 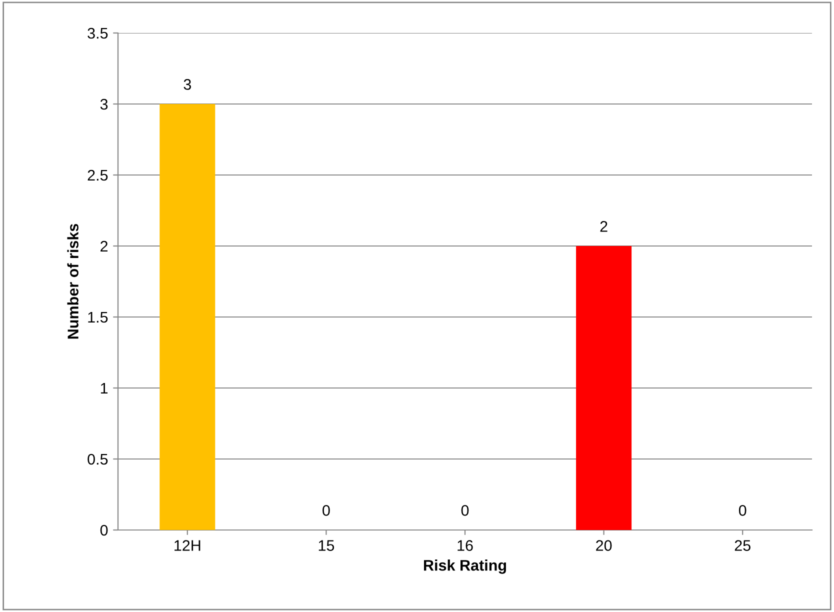 What do you see at coordinates (604, 545) in the screenshot?
I see `x-tick-label: 20` at bounding box center [604, 545].